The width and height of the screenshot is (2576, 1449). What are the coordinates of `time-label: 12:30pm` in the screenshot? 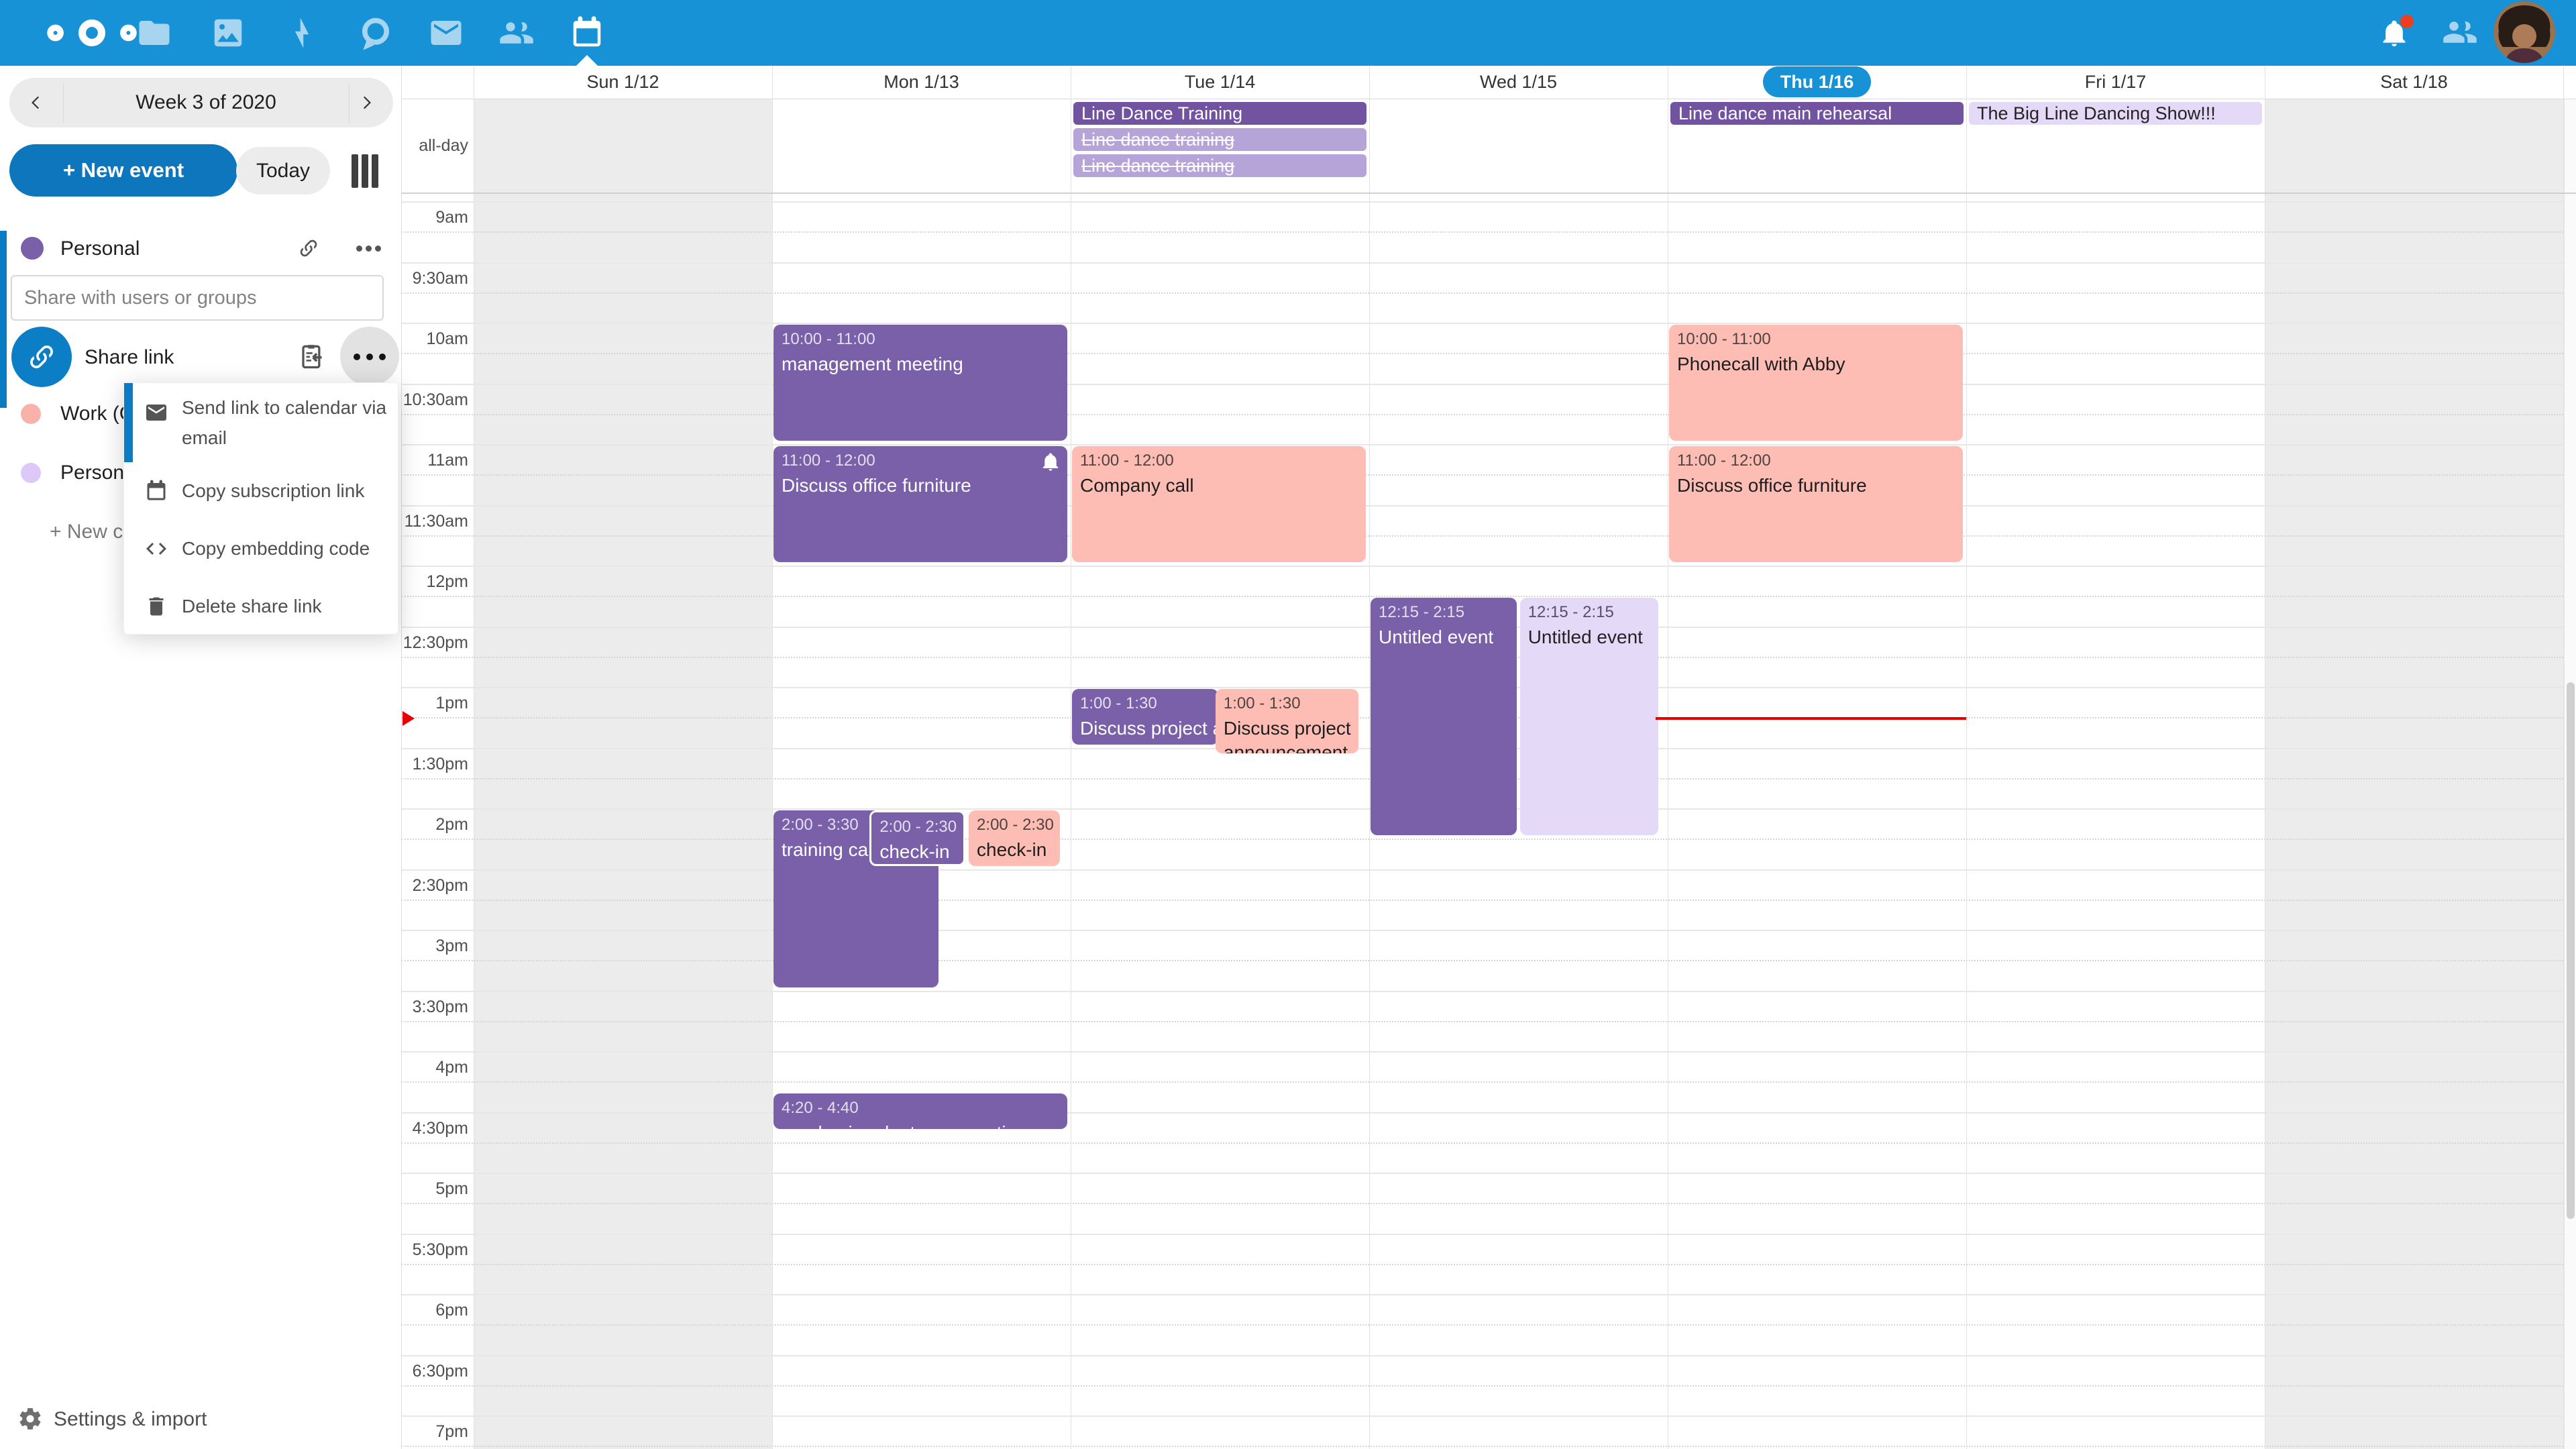 It's located at (435, 642).